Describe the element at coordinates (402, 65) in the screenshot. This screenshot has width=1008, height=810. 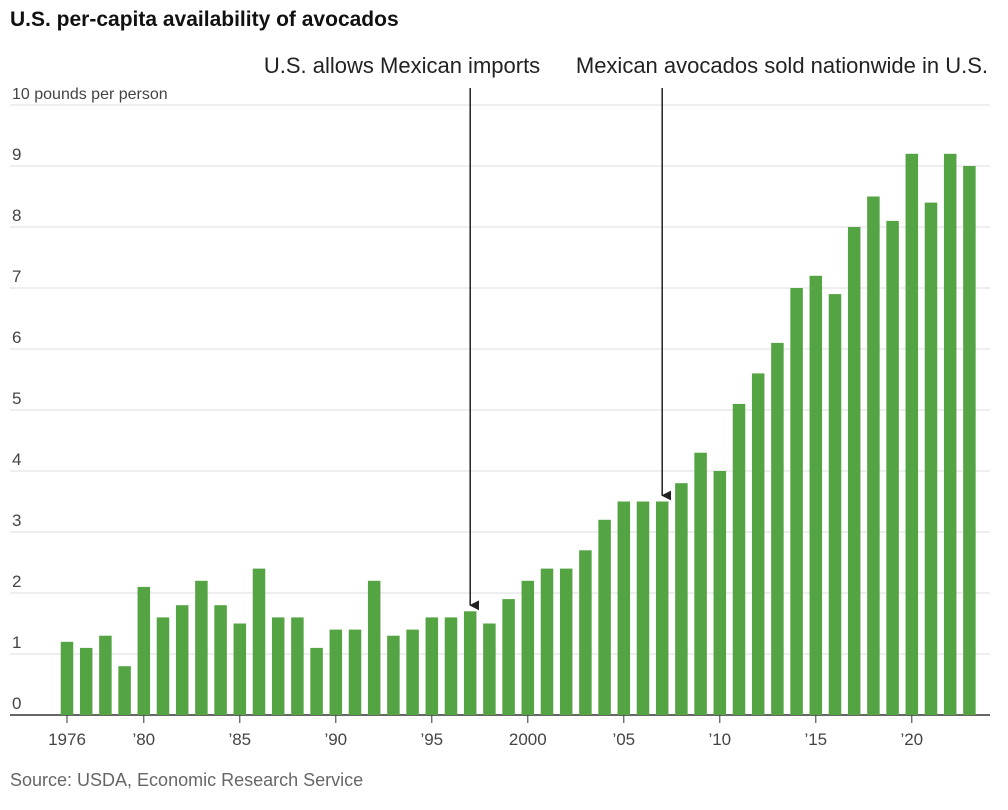
I see `annotation-label: U.S. allows Mexican imports` at that location.